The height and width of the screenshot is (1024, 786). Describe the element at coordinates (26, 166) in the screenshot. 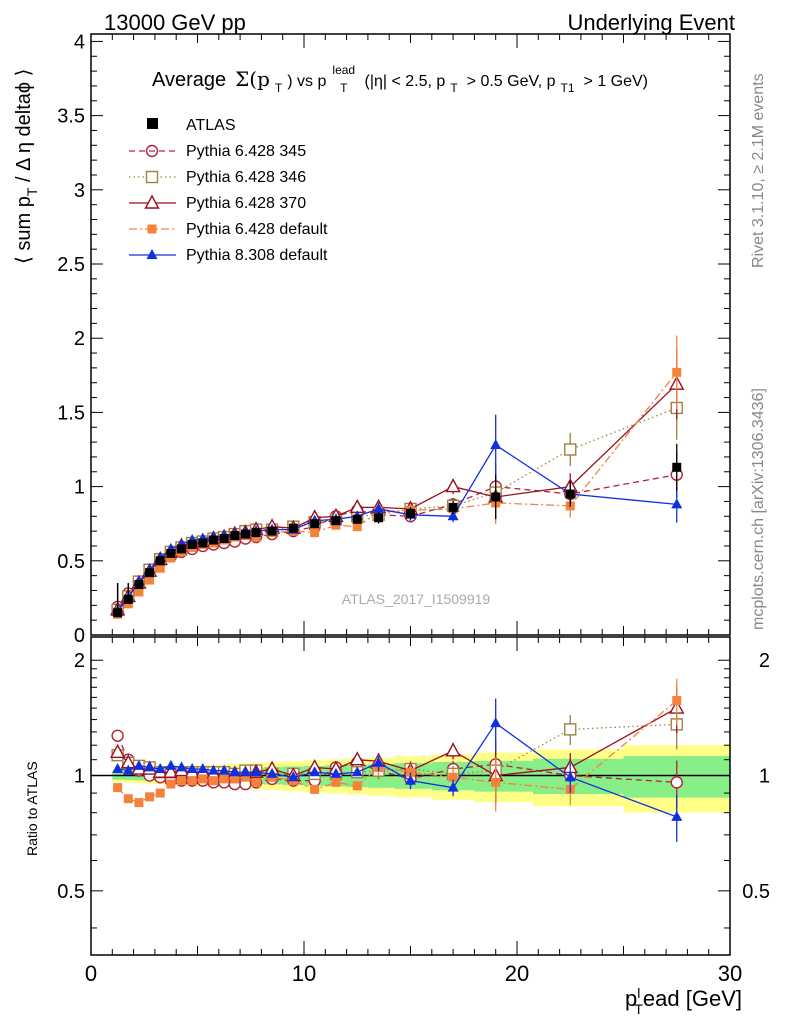

I see `main-y-axis-label: ⟨ sum pT / Δ η deltaϕ ⟩` at that location.